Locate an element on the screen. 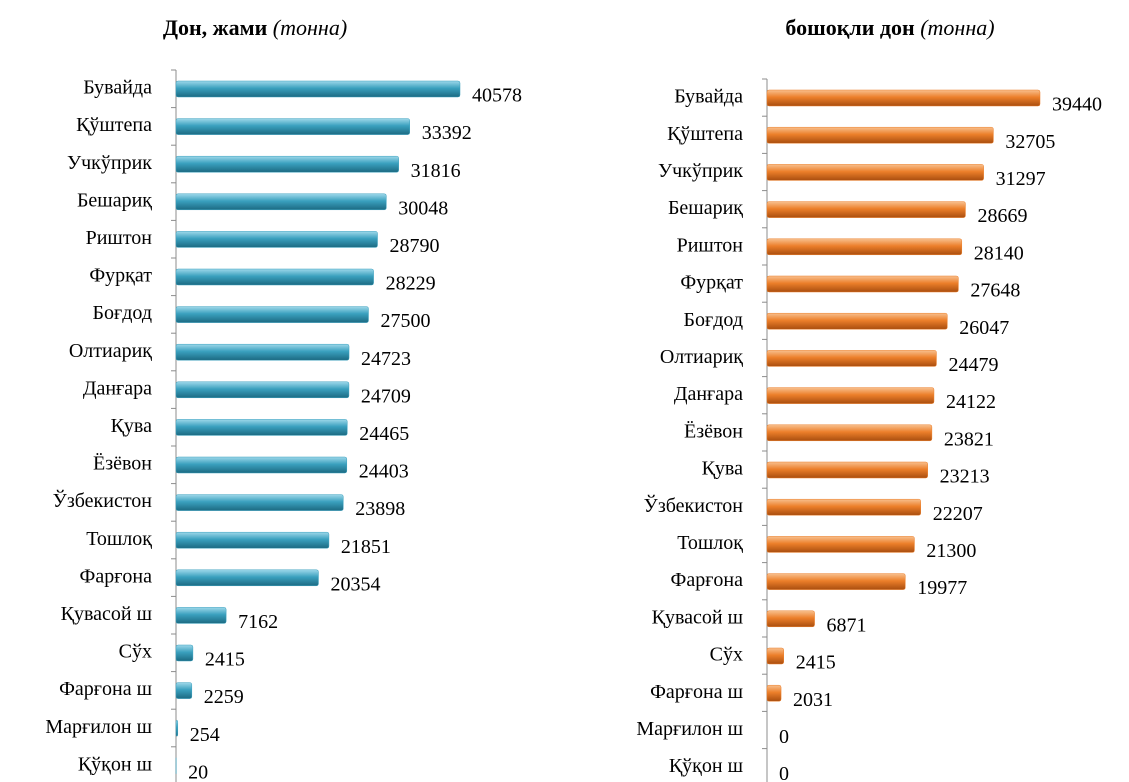 The image size is (1129, 782). value-label: 24723 is located at coordinates (386, 359).